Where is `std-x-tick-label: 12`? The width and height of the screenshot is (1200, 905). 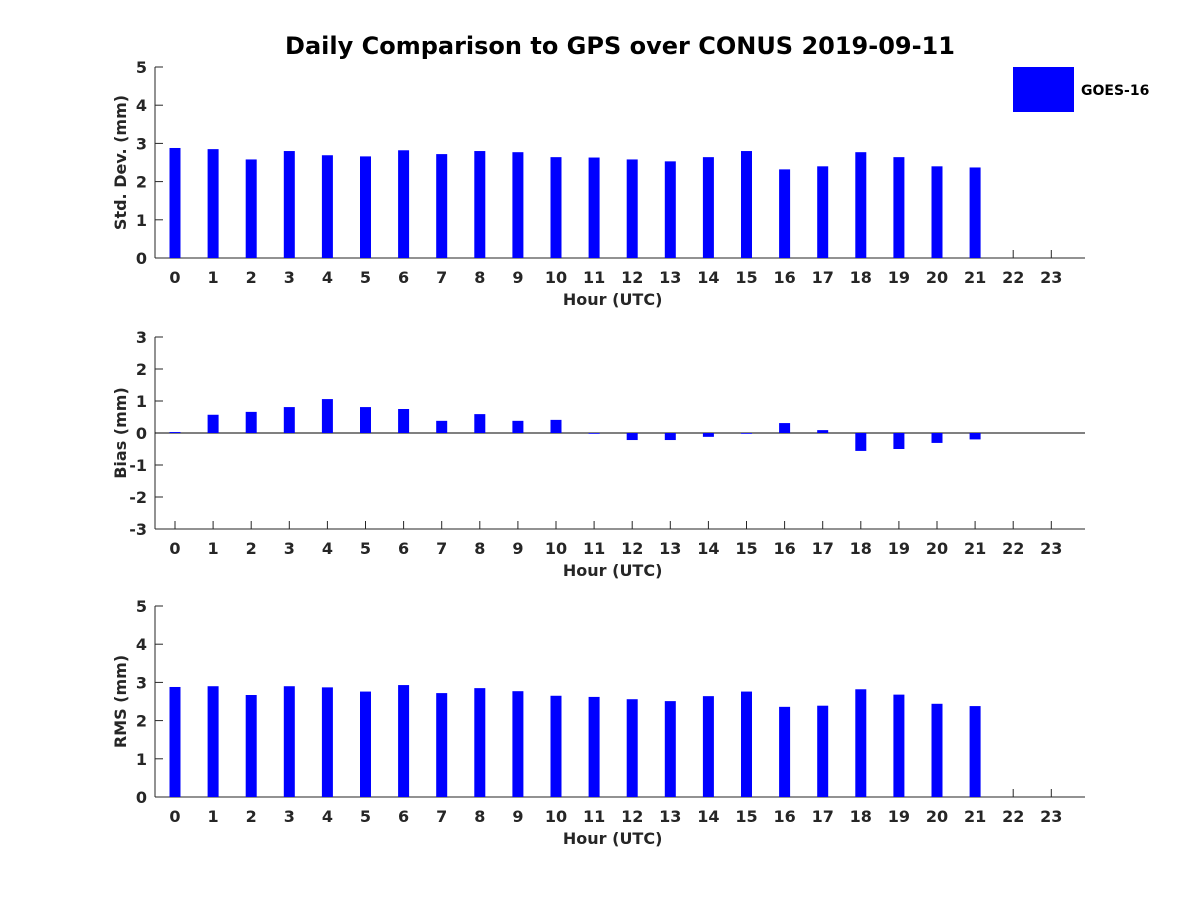
std-x-tick-label: 12 is located at coordinates (632, 277).